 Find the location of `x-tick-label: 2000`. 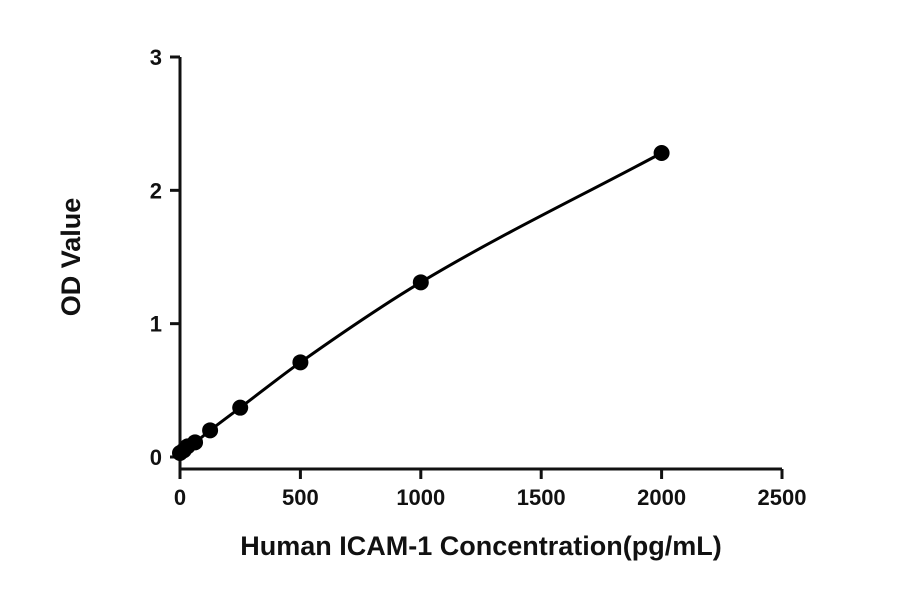

x-tick-label: 2000 is located at coordinates (661, 497).